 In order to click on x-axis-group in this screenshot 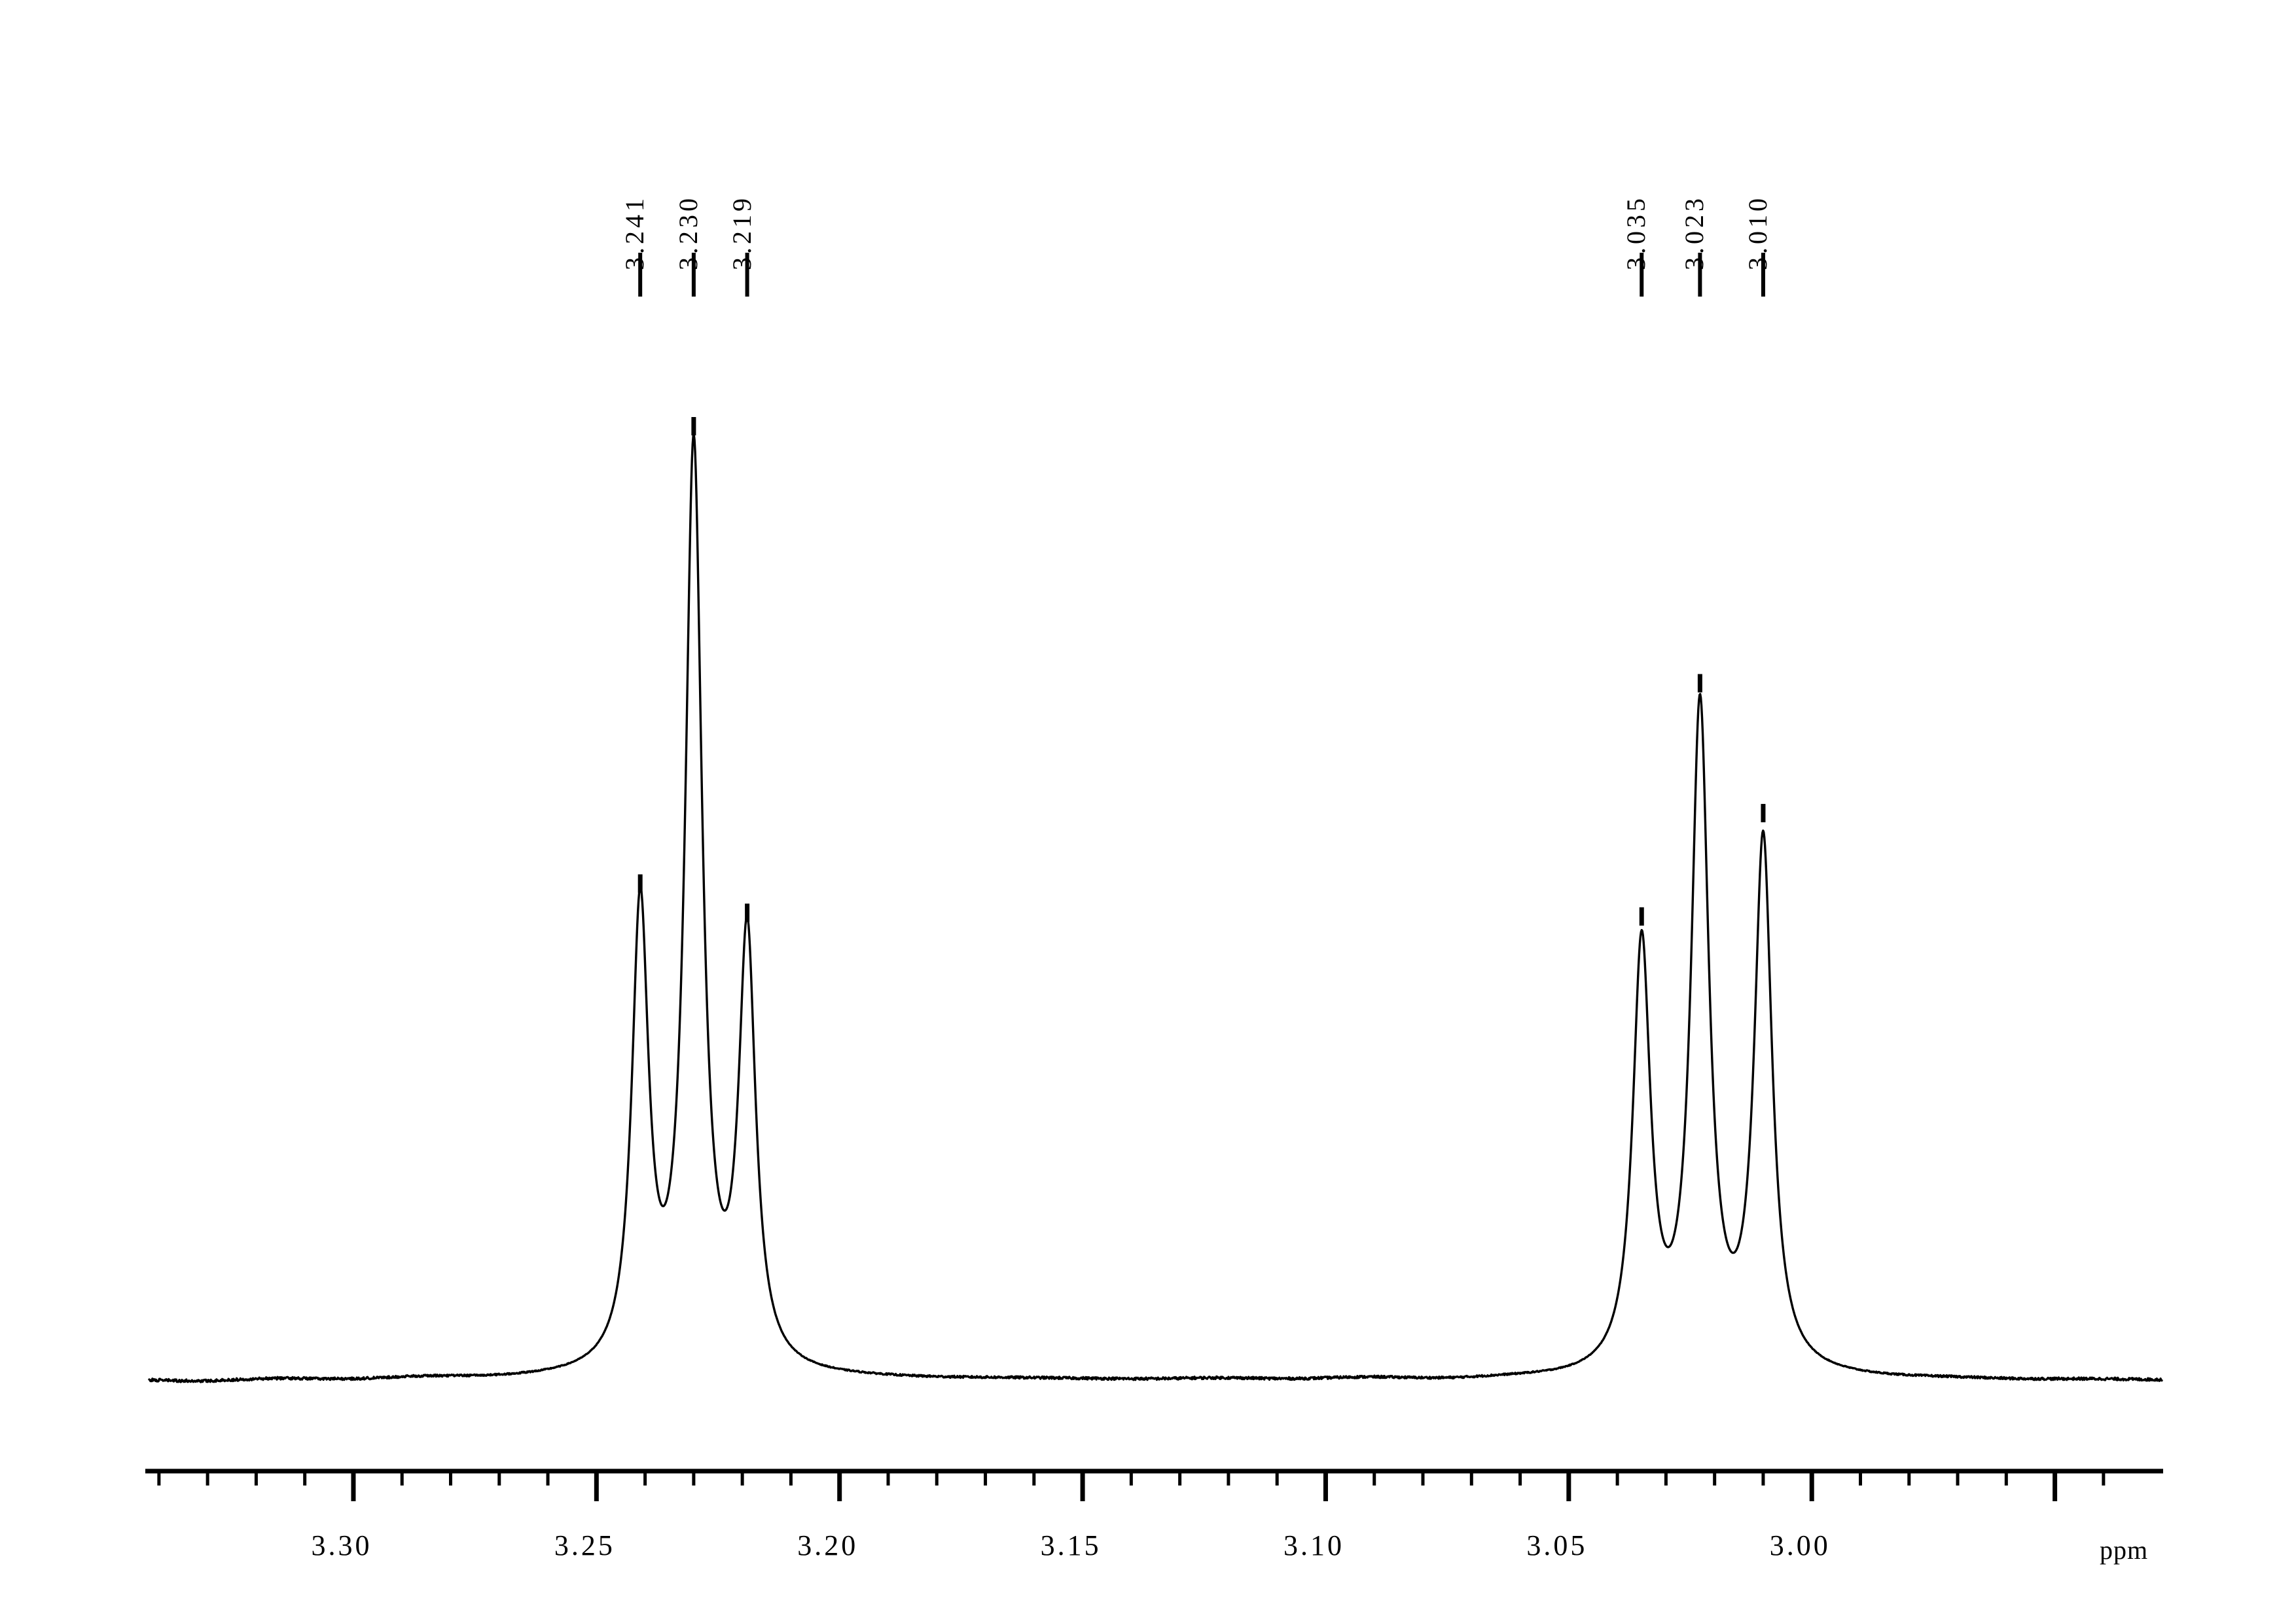, I will do `click(1154, 1484)`.